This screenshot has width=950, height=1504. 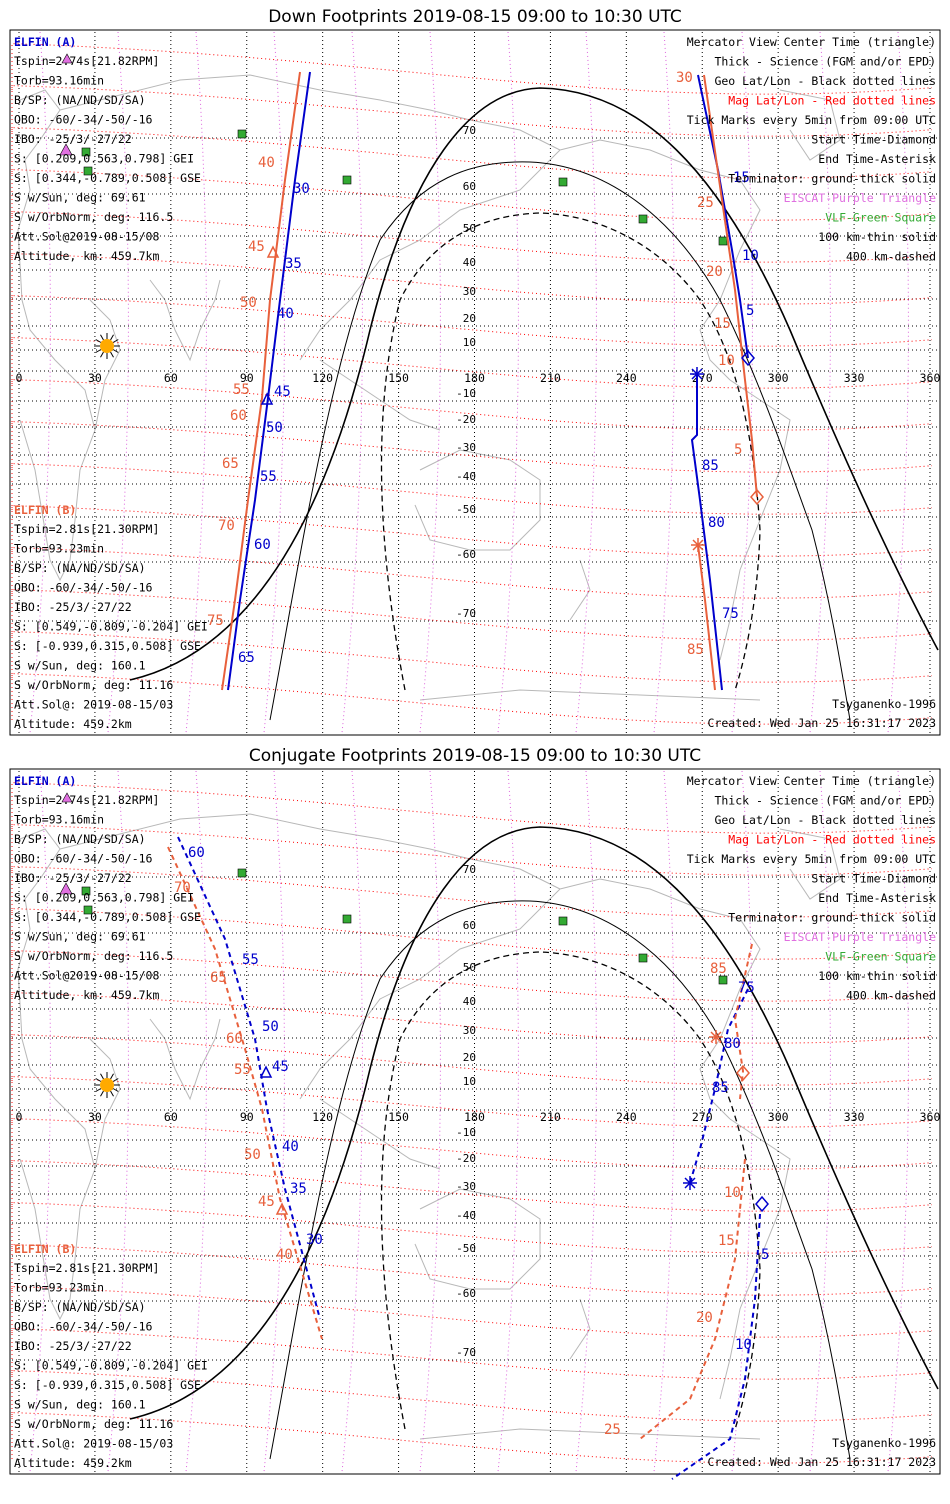 I want to click on elfin-a-tick-label: 85, so click(x=710, y=466).